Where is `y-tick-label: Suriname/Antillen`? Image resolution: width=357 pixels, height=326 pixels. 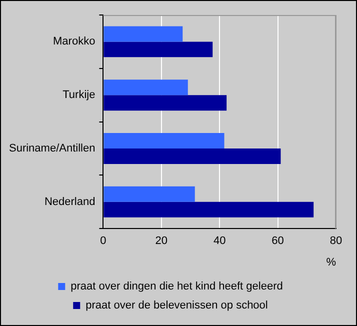 y-tick-label: Suriname/Antillen is located at coordinates (52, 148).